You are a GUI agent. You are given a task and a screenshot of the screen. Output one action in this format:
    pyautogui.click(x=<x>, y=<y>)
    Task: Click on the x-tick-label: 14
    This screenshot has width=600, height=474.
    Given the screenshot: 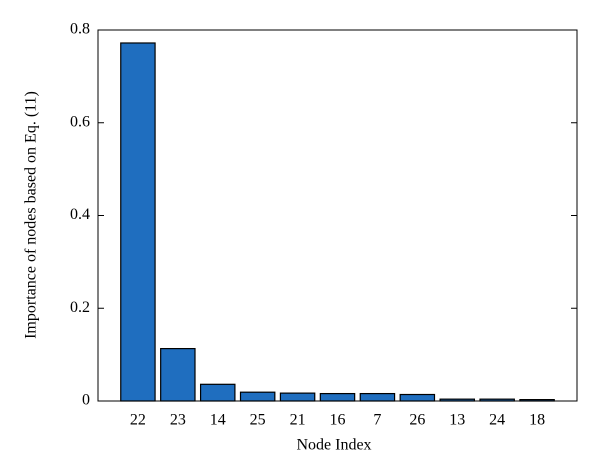 What is the action you would take?
    pyautogui.click(x=218, y=420)
    